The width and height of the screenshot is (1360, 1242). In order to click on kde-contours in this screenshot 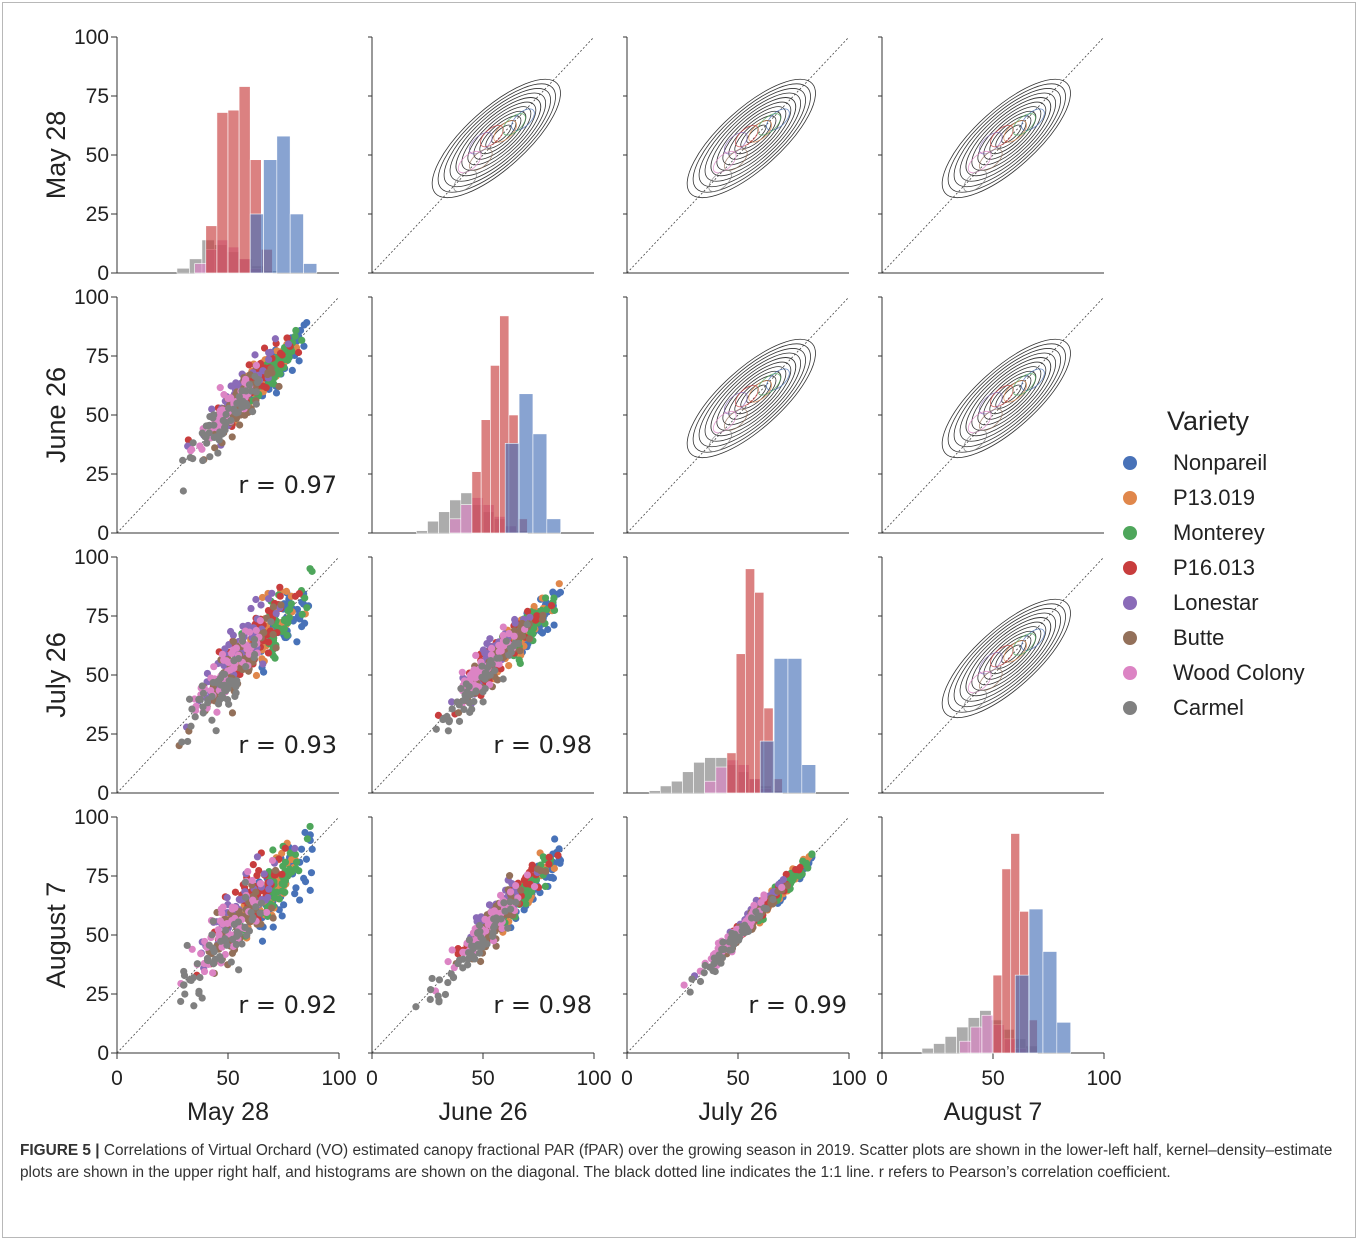, I will do `click(751, 138)`.